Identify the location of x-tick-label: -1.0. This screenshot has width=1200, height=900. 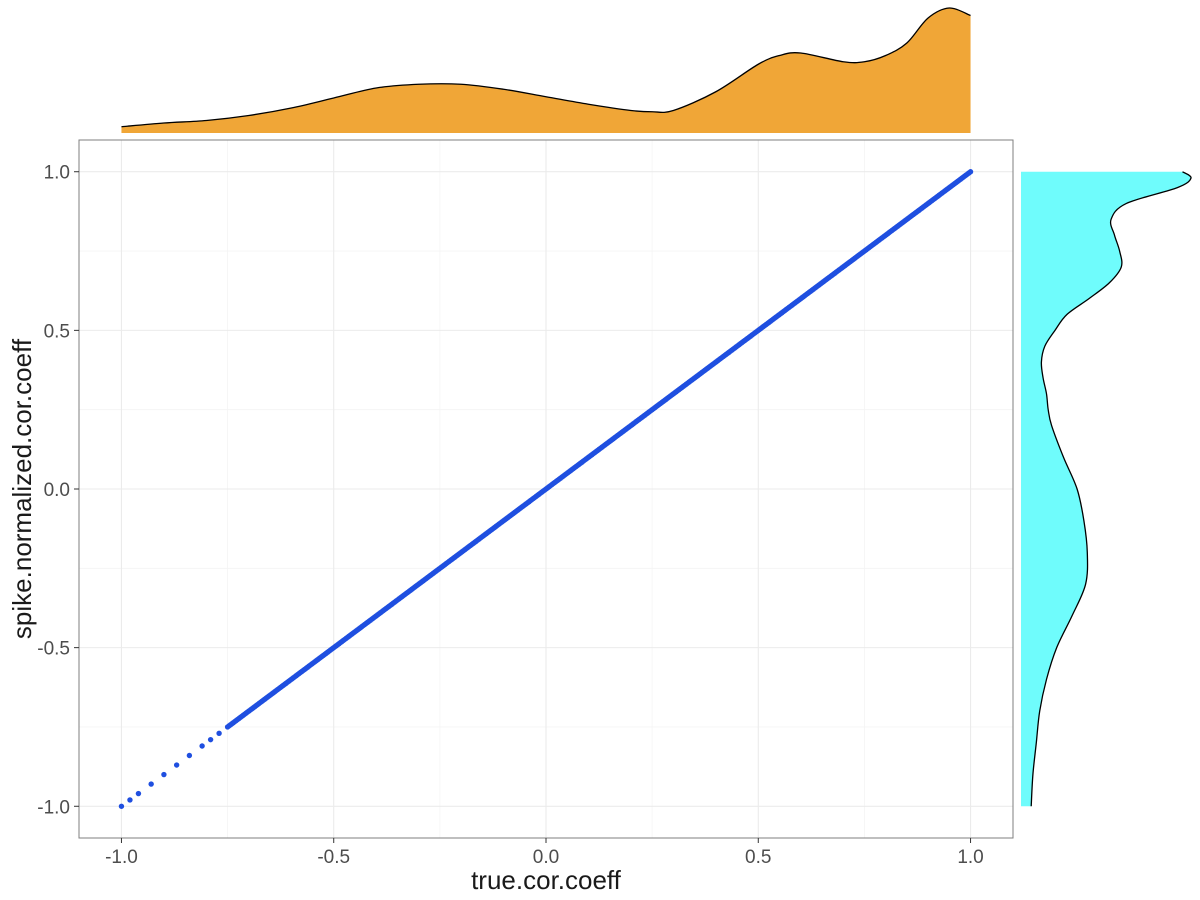
(121, 857).